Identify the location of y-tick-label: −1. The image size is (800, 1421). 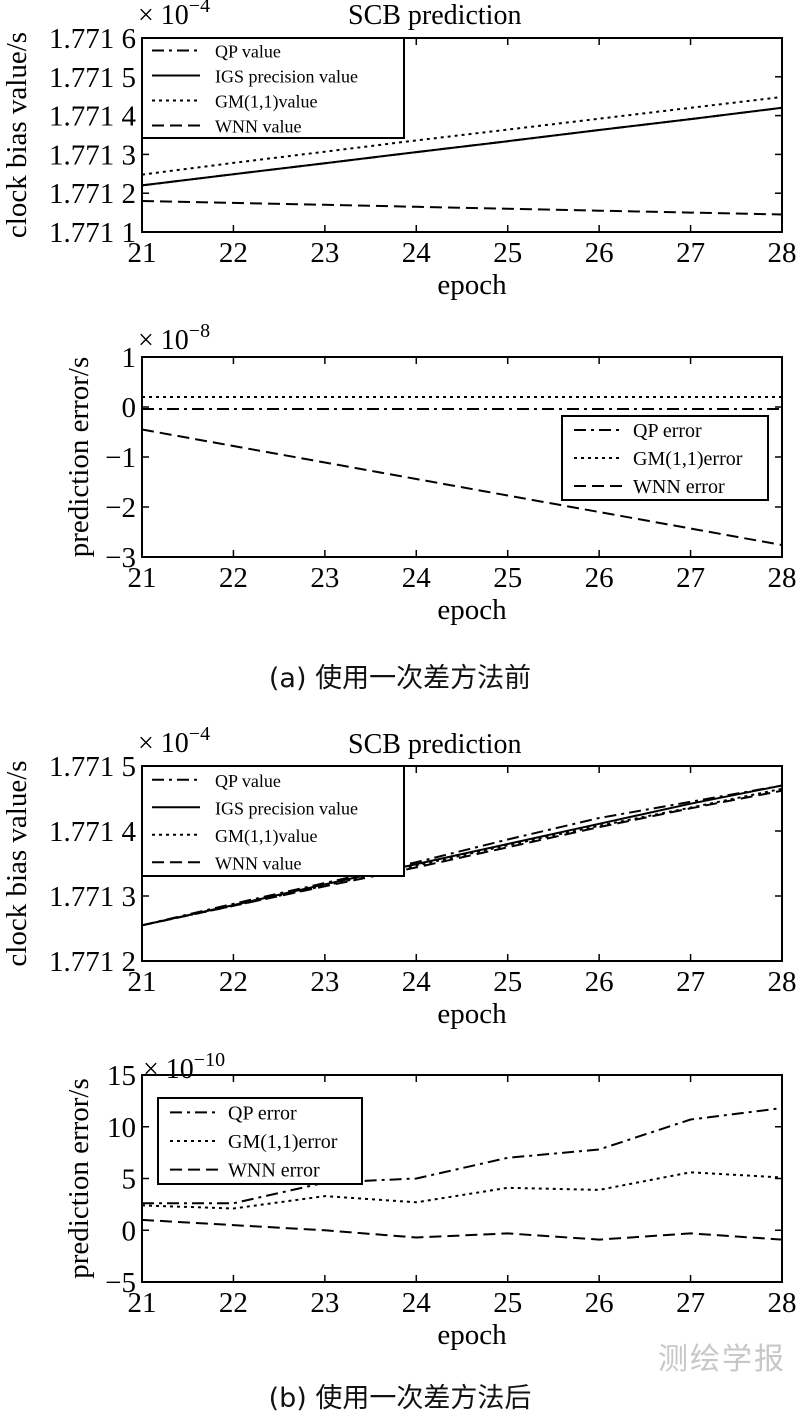
(120, 458).